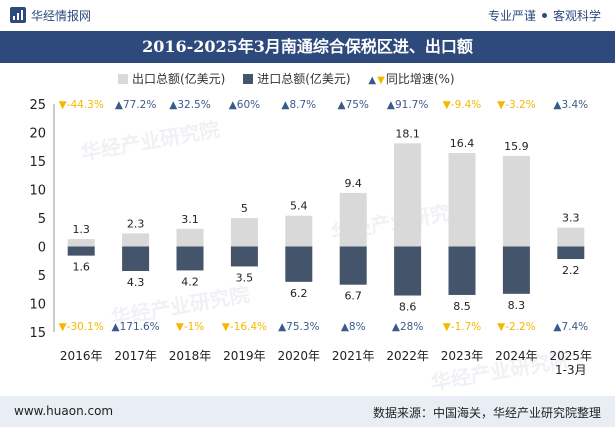 This screenshot has height=427, width=615. I want to click on yoy-import-label: ▼-2.2%, so click(516, 327).